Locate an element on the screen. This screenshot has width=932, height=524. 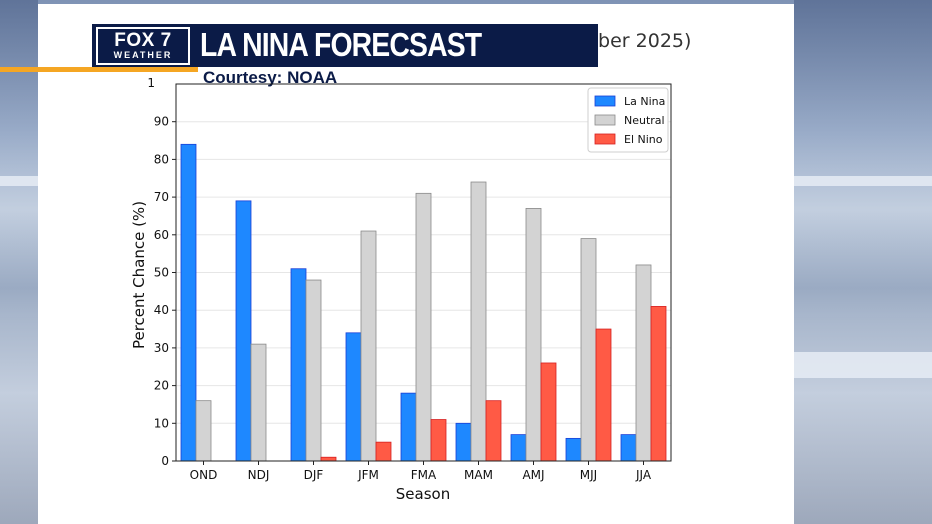
x-tick-label: OND is located at coordinates (204, 475).